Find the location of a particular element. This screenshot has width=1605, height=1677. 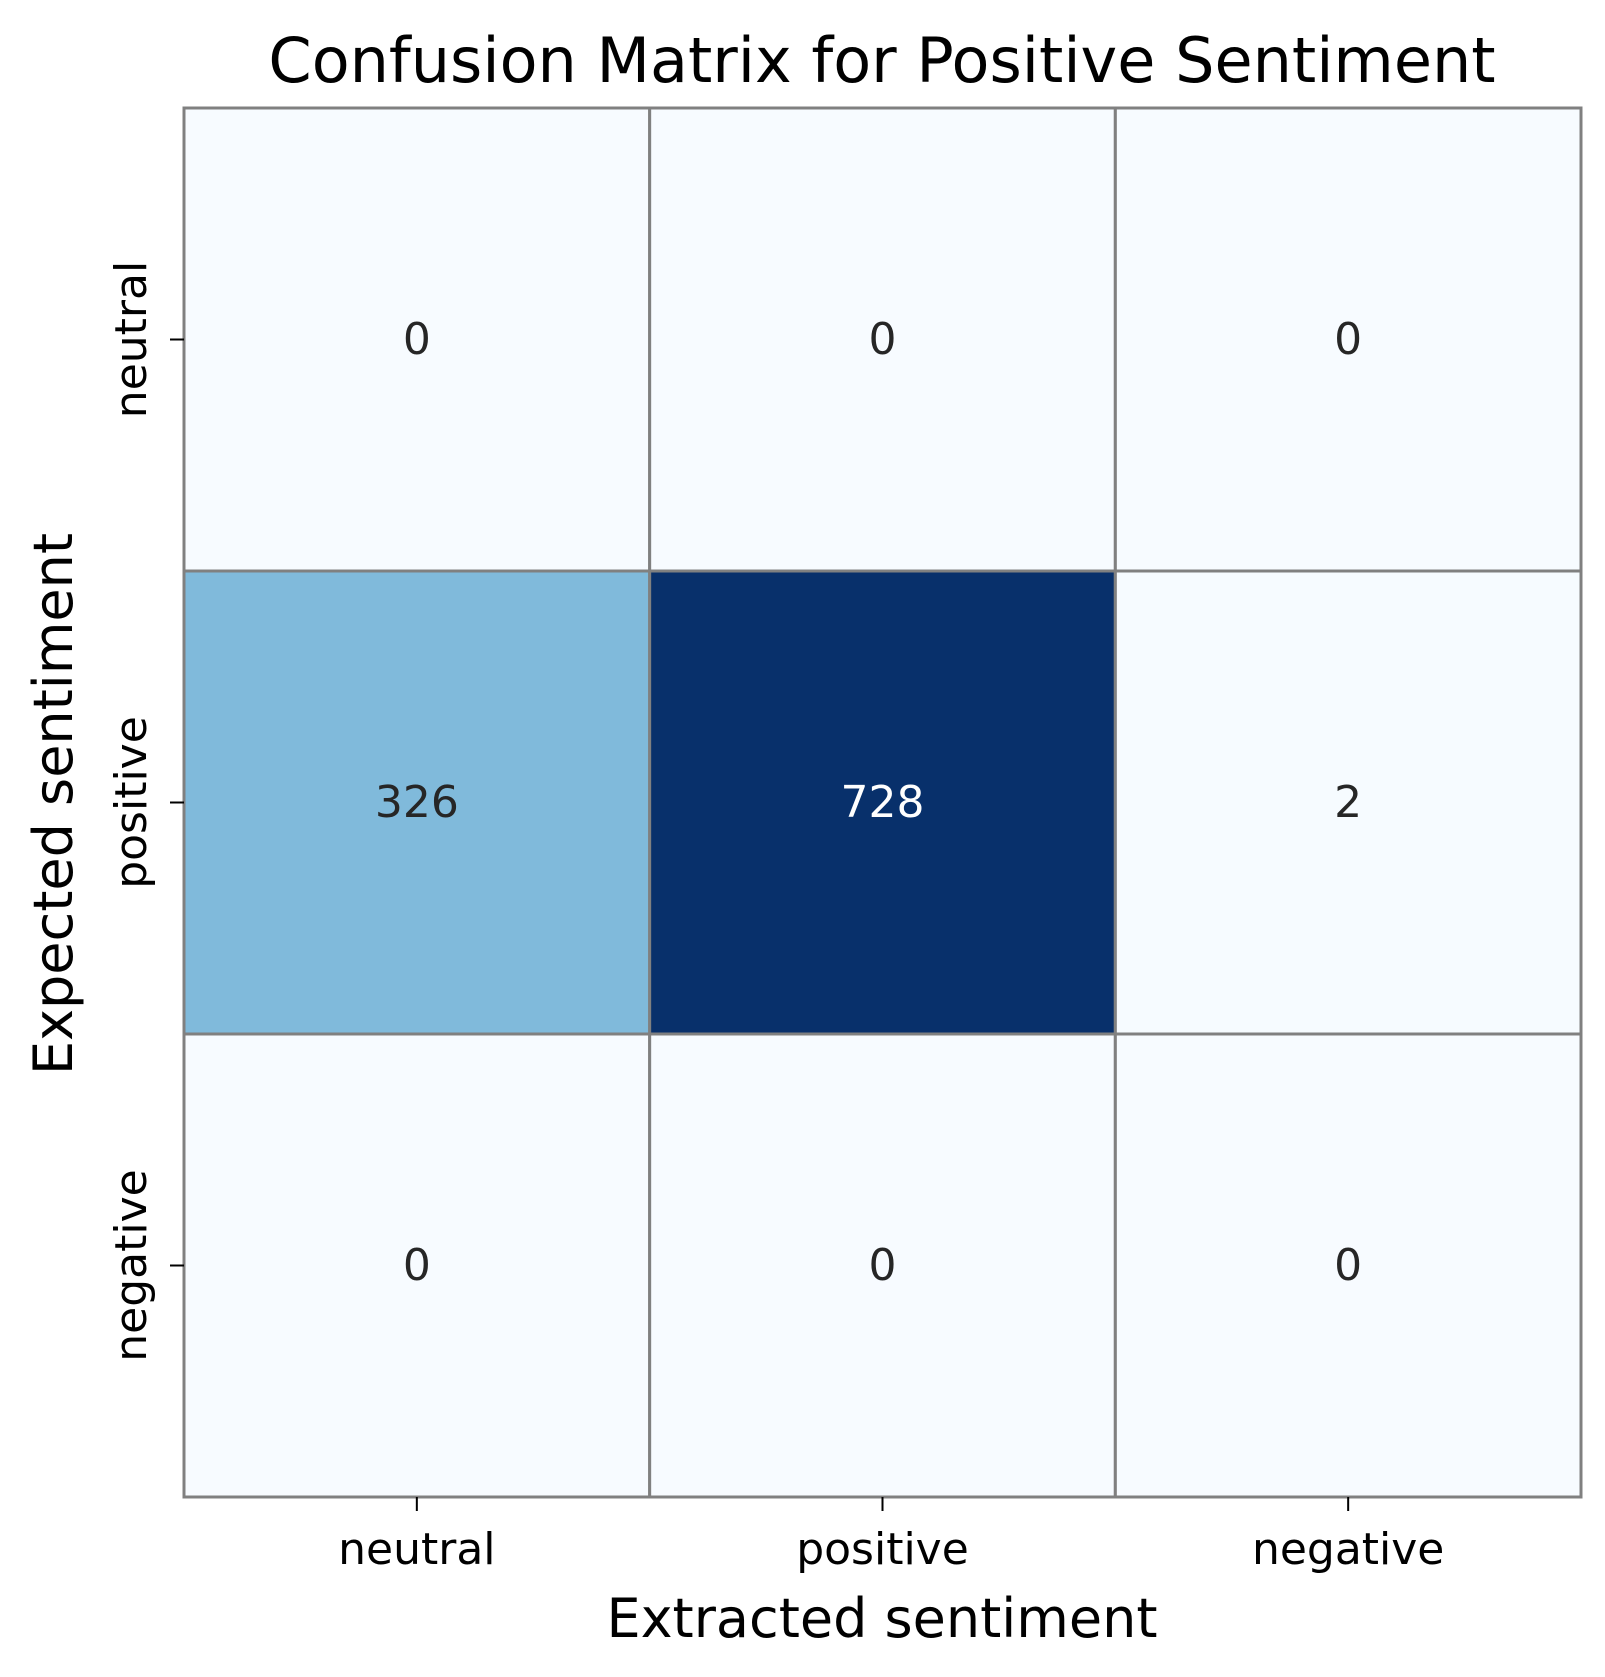

cell-value-negative-positive: 0 is located at coordinates (883, 1265).